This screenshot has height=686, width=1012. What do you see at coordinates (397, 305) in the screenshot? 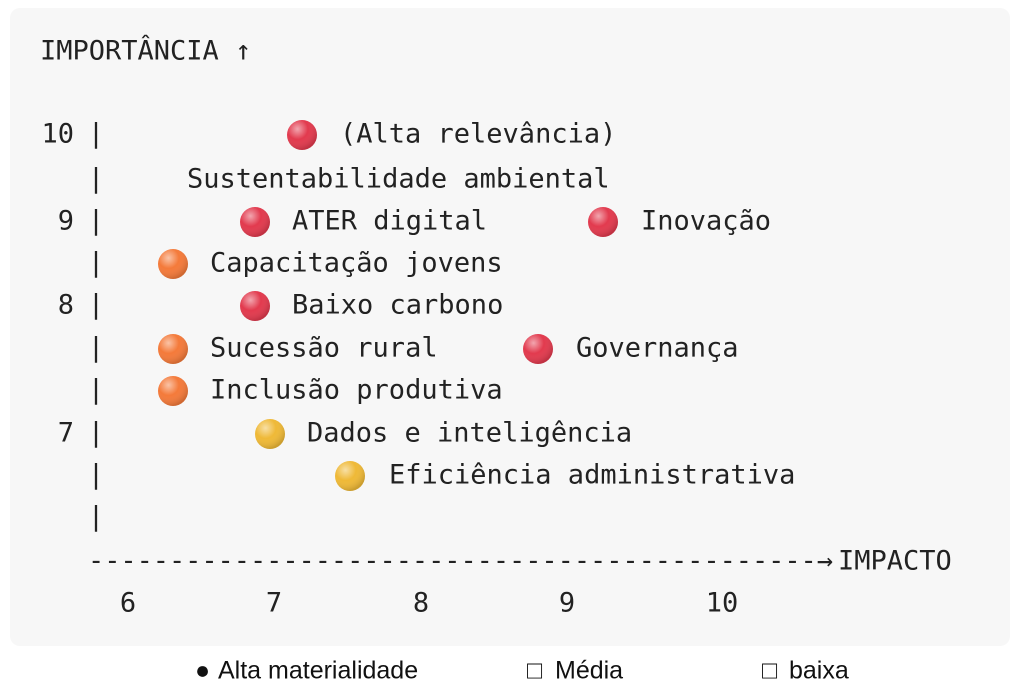
I see `item-label: Baixo carbono` at bounding box center [397, 305].